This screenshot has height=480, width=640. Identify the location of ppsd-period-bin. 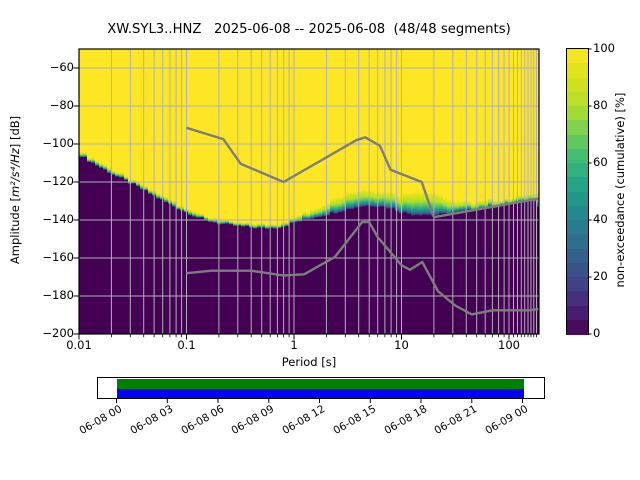
(537, 191).